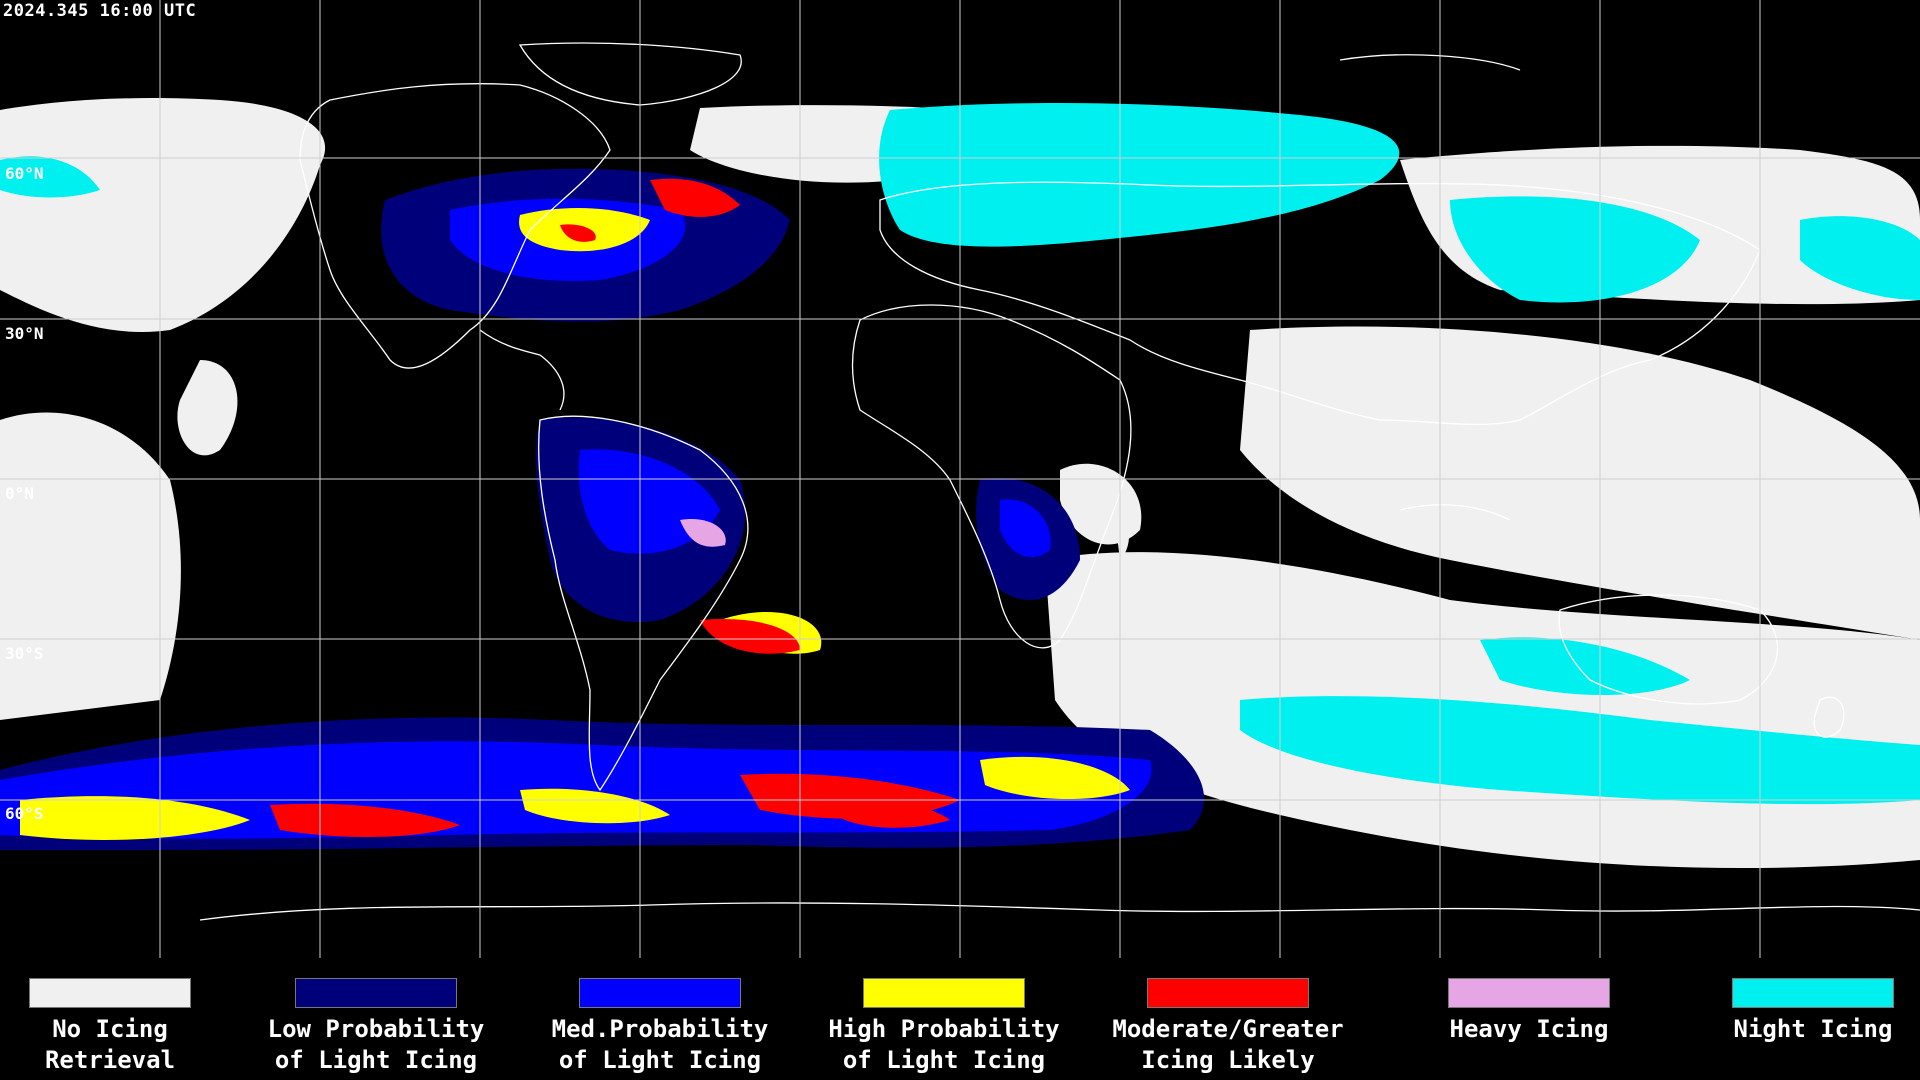  I want to click on legend-item-high-probability: High Probability of Light Icing, so click(944, 1027).